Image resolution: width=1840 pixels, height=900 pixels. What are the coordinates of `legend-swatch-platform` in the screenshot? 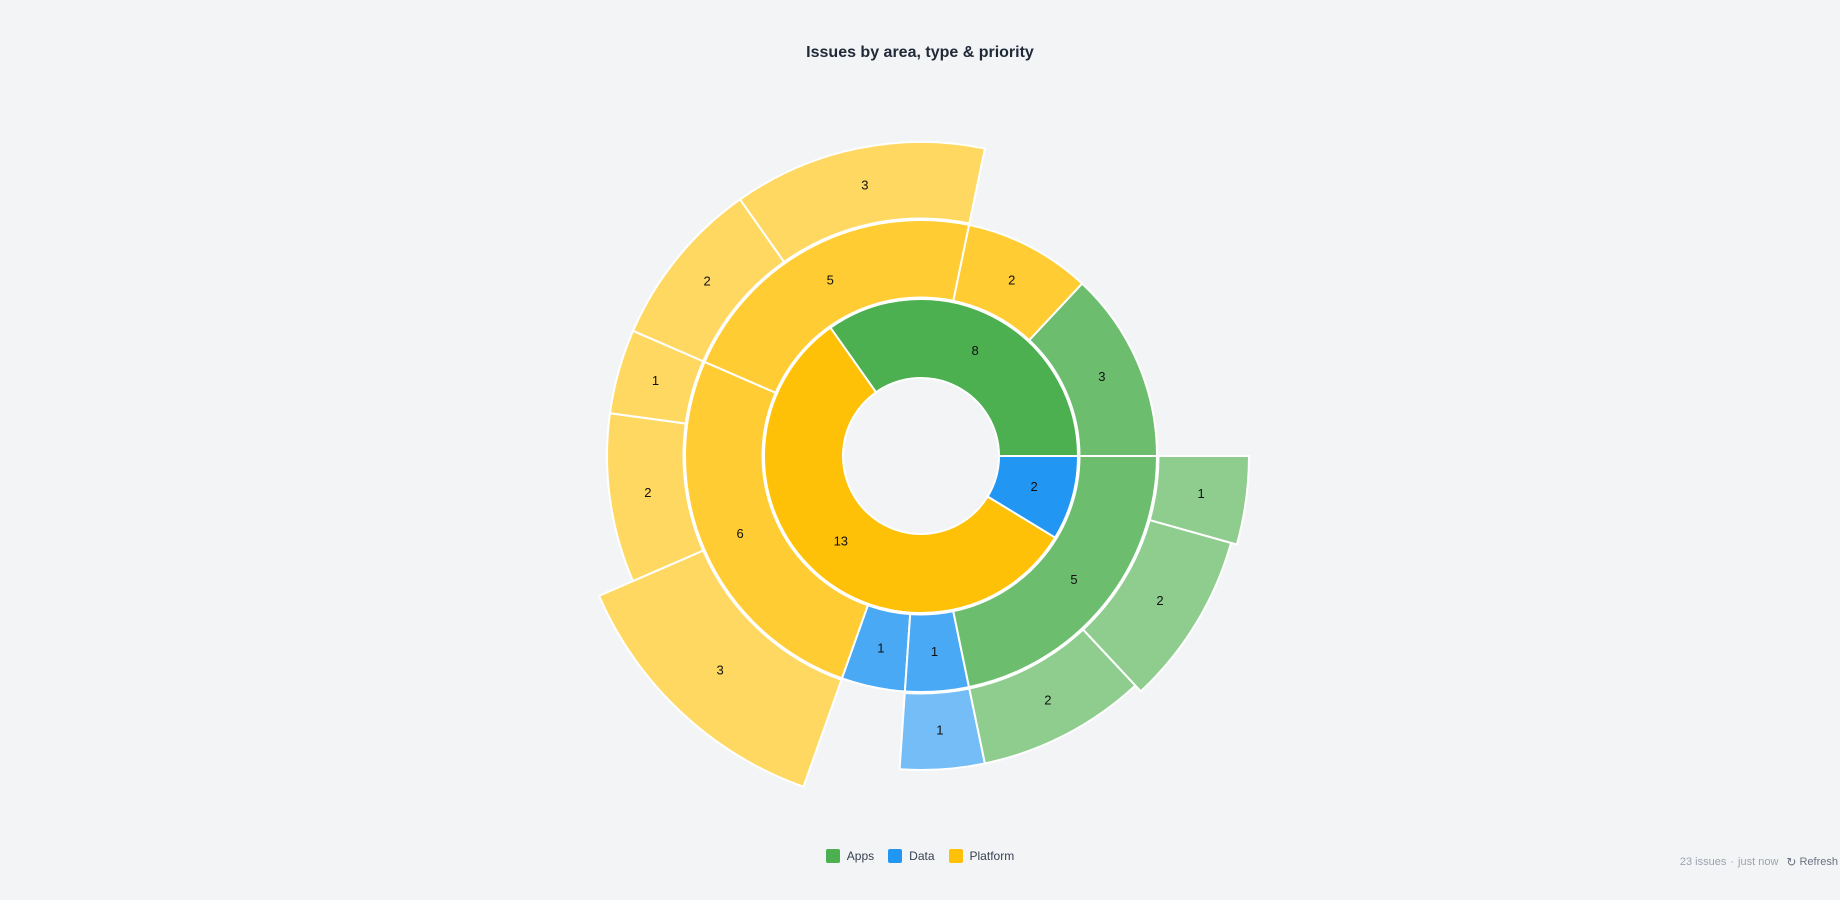 It's located at (955, 856).